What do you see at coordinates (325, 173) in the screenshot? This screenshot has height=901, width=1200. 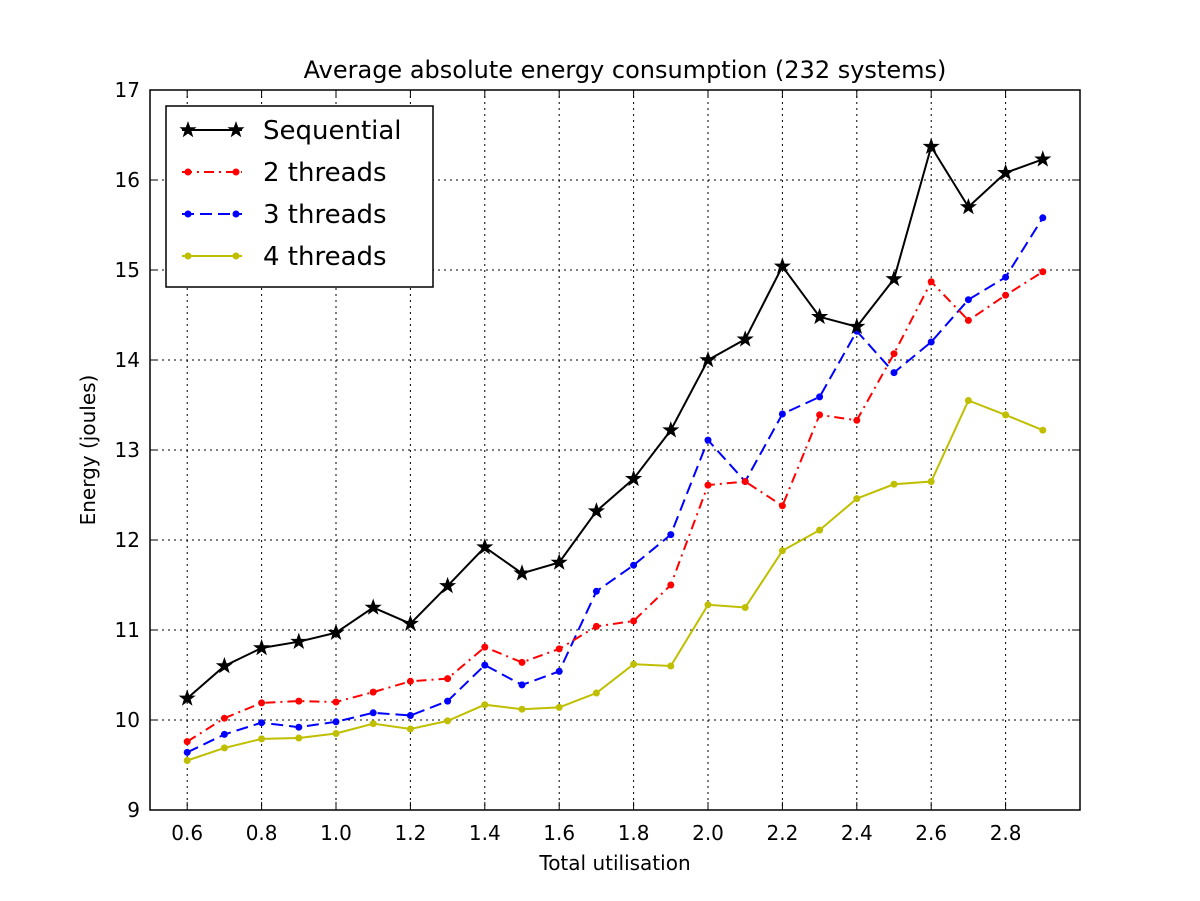 I see `legend-label: 2 threads` at bounding box center [325, 173].